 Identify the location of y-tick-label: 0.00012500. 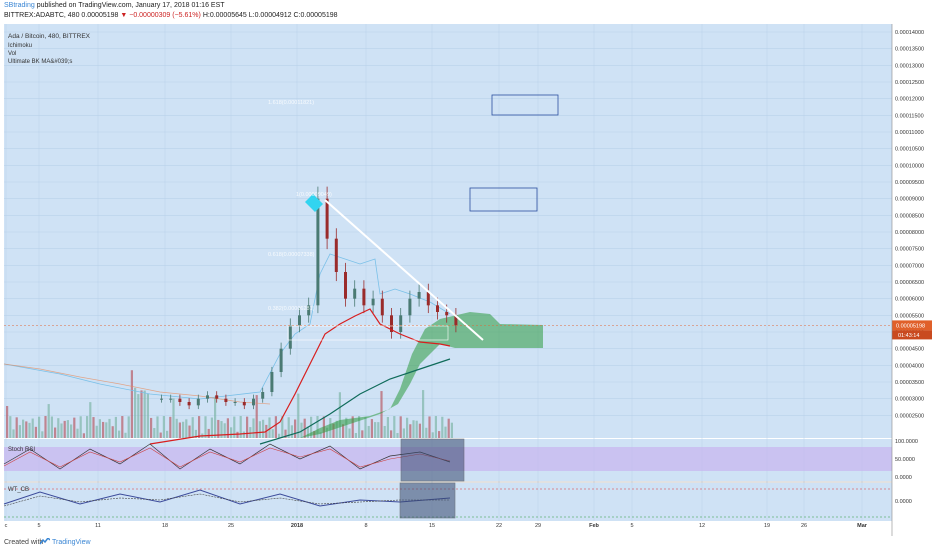
(909, 83).